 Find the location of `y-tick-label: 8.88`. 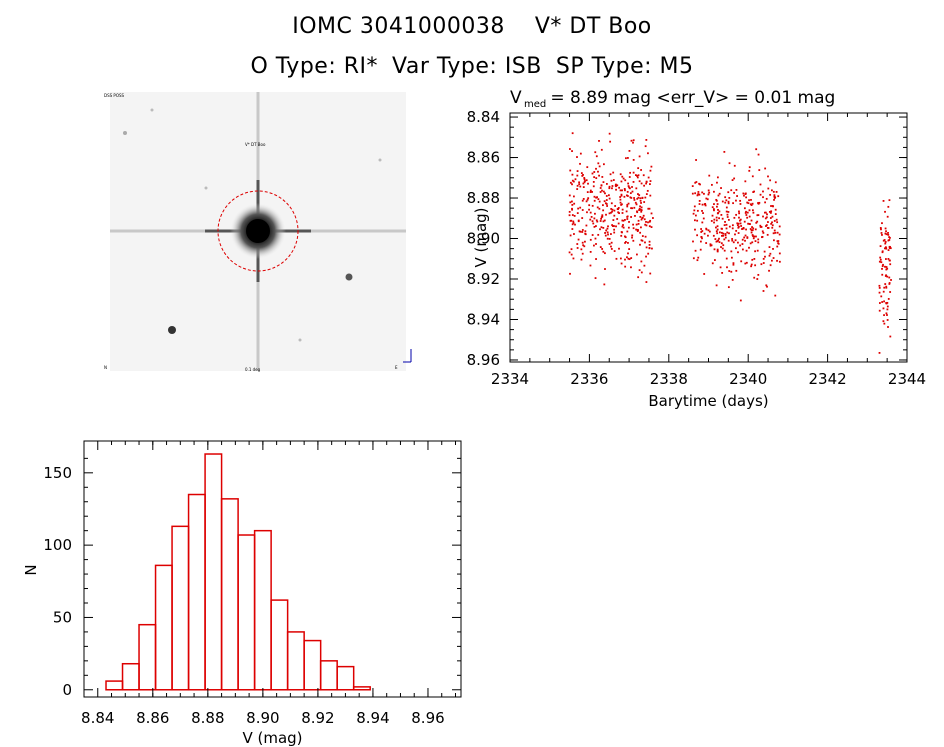

y-tick-label: 8.88 is located at coordinates (483, 198).